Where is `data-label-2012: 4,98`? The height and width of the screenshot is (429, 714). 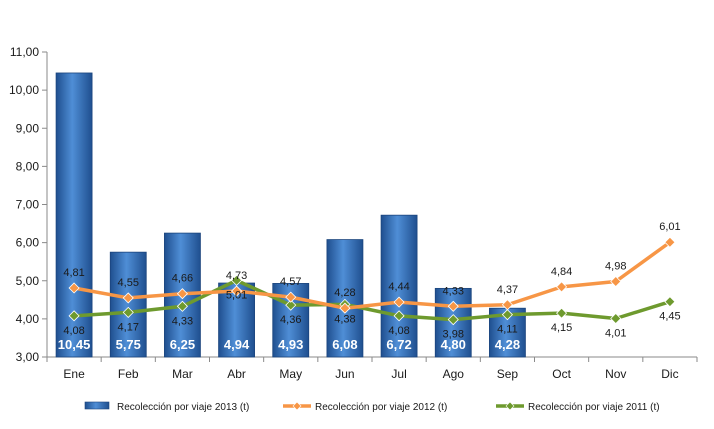 data-label-2012: 4,98 is located at coordinates (615, 267).